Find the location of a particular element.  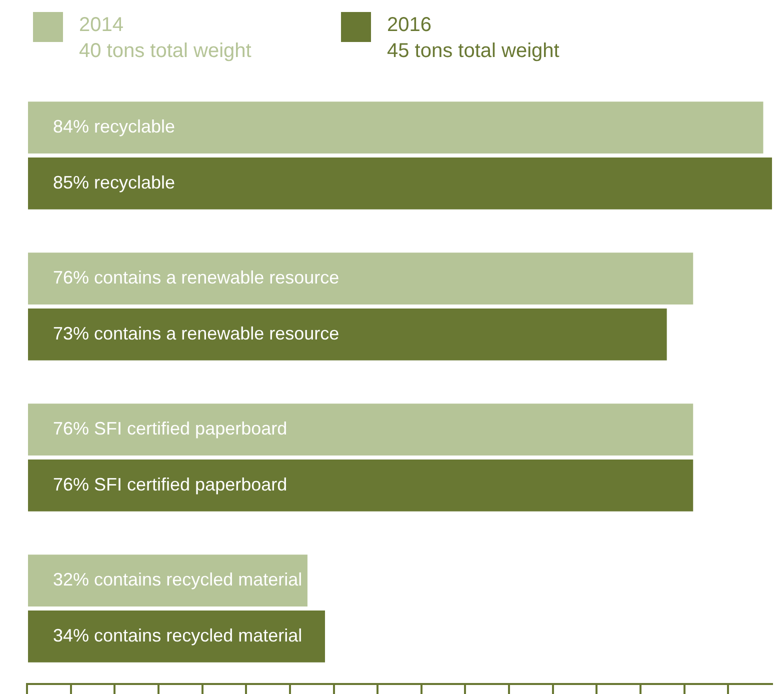

text: 40 tons total weight is located at coordinates (165, 51).